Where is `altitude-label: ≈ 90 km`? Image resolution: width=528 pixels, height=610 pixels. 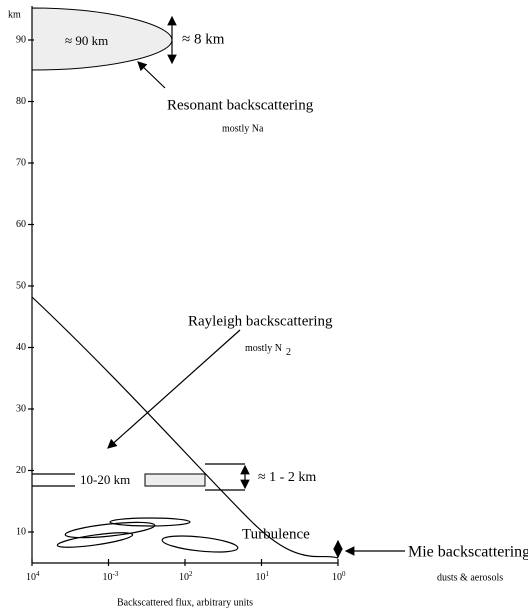
altitude-label: ≈ 90 km is located at coordinates (86, 40).